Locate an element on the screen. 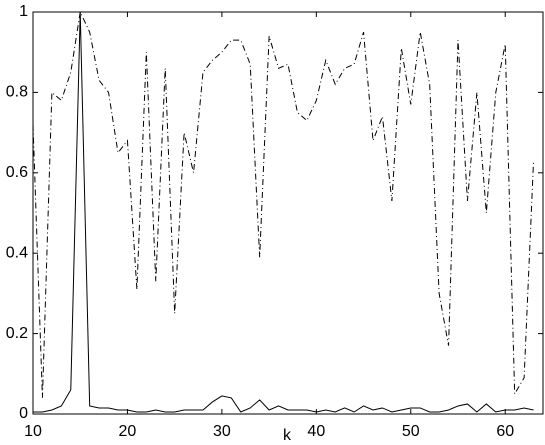 The height and width of the screenshot is (445, 545). y-tick-label: 0.8 is located at coordinates (17, 92).